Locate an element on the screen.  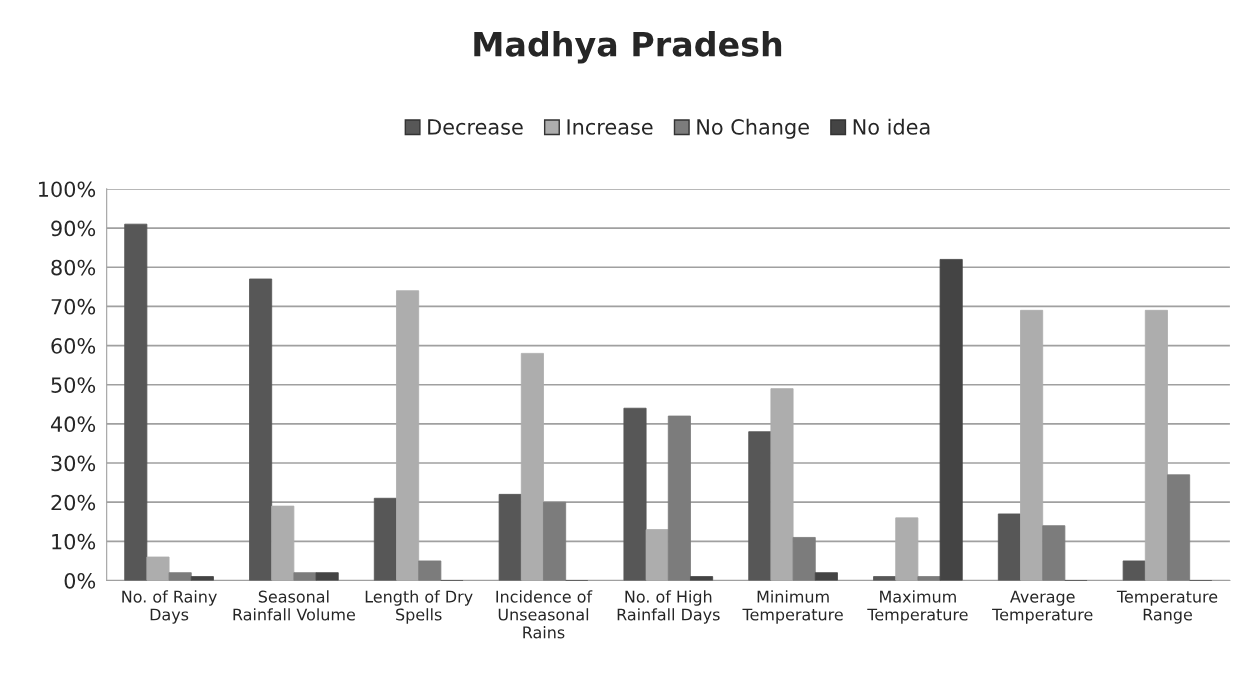
x-tick-label: Length of Dry Spells is located at coordinates (419, 607).